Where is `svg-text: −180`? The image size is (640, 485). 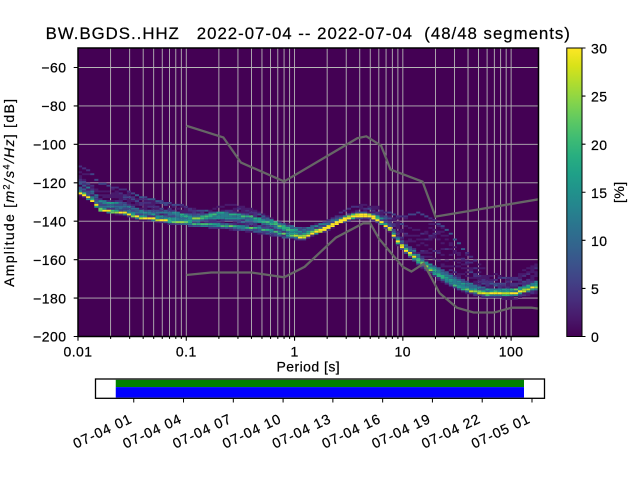 svg-text: −180 is located at coordinates (49, 298).